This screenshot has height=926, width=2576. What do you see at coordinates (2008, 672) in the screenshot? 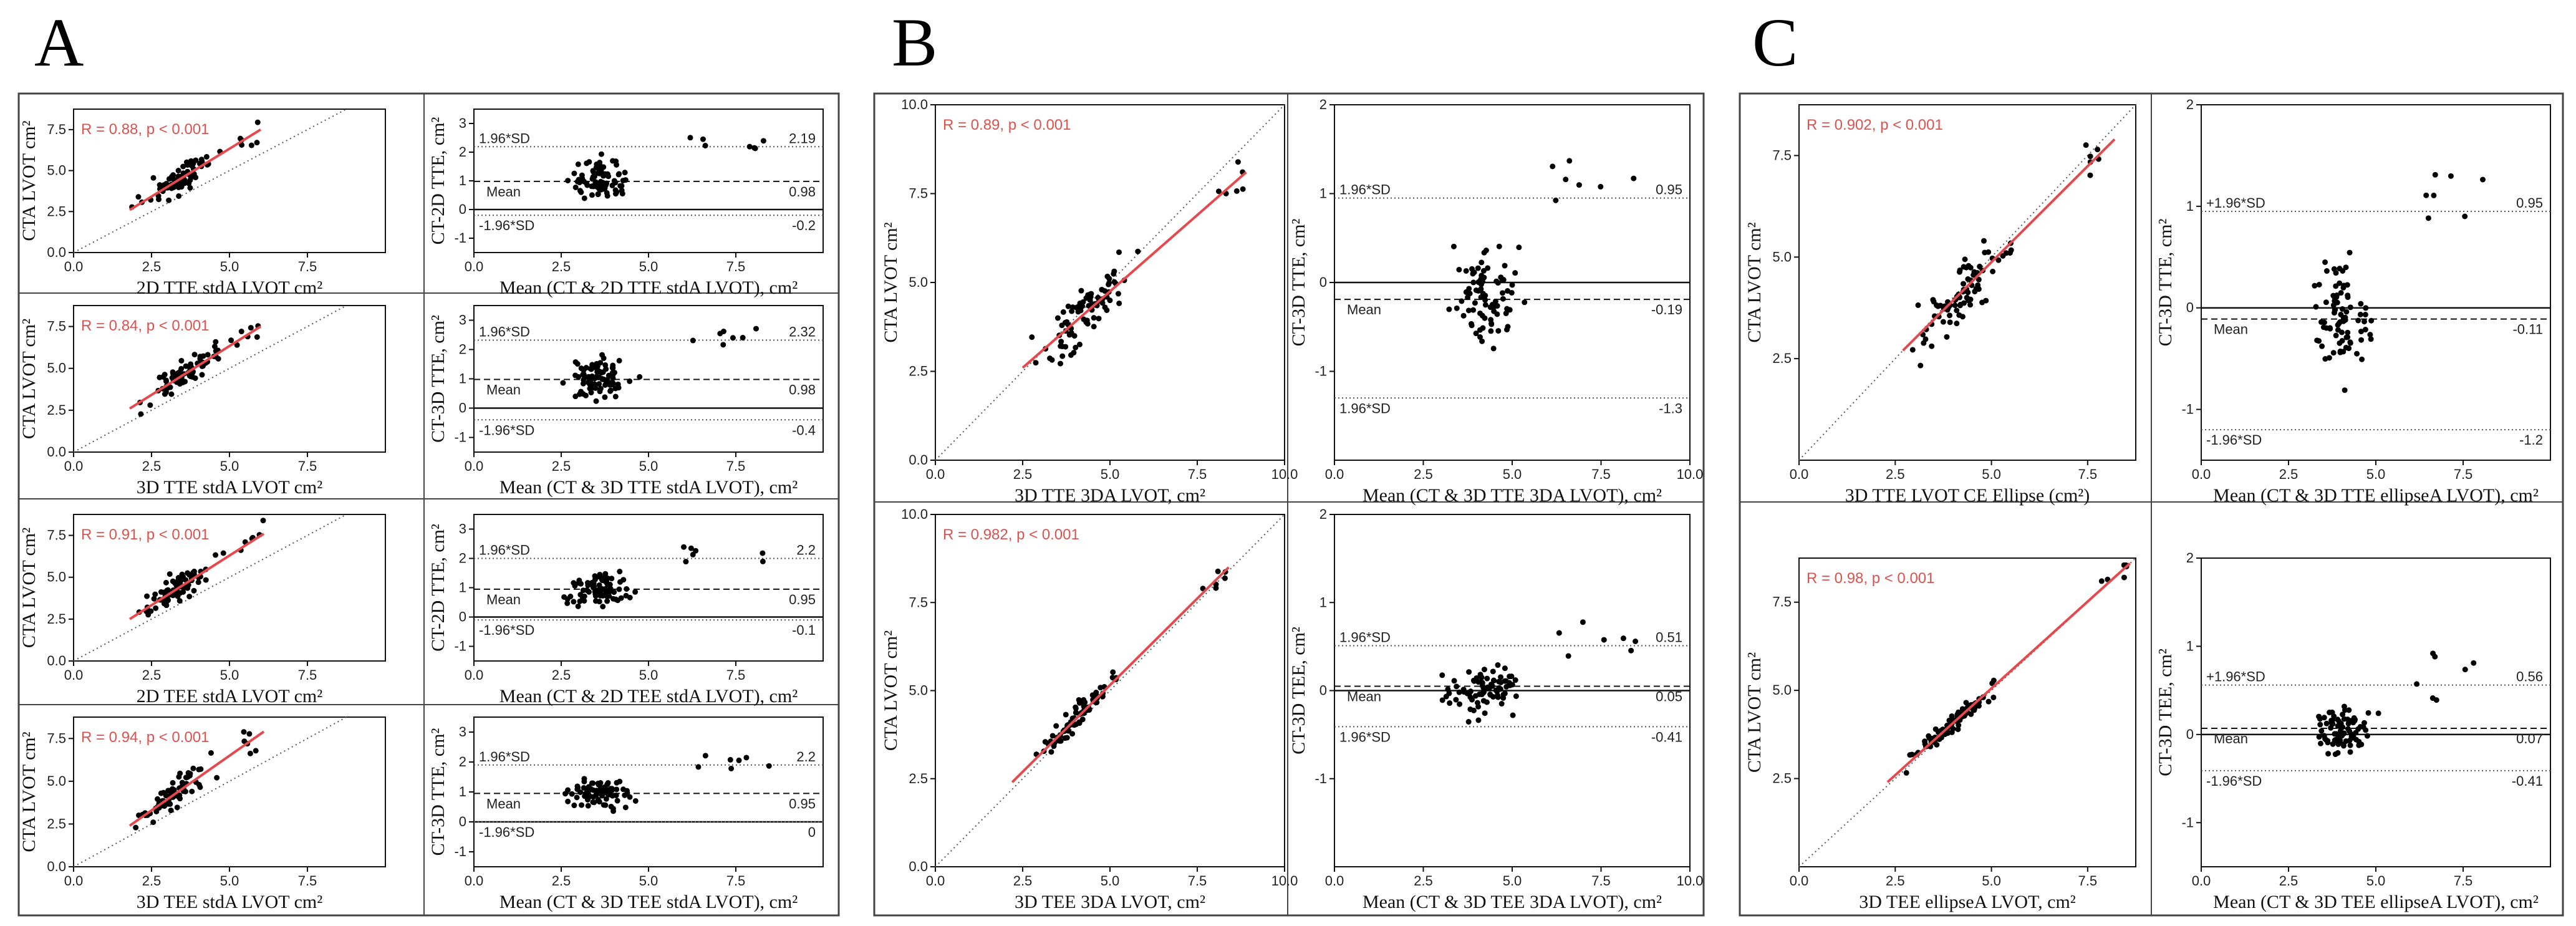
I see `chart-c2-corr-fit-line` at bounding box center [2008, 672].